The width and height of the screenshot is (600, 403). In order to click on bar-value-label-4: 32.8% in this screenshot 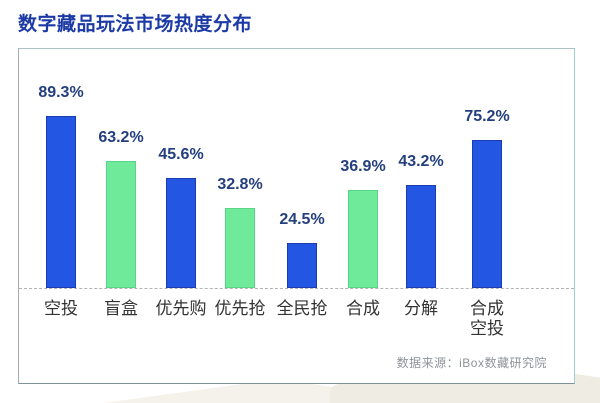, I will do `click(240, 184)`.